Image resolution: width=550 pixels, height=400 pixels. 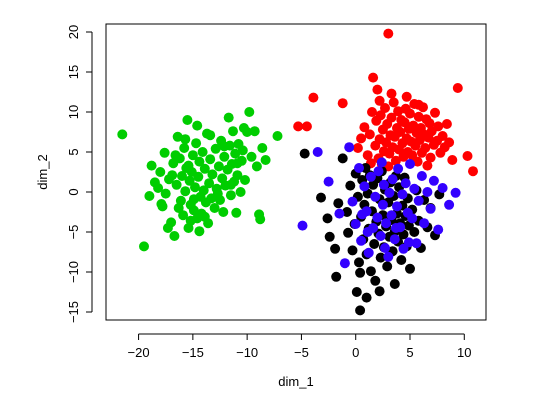 What do you see at coordinates (73, 112) in the screenshot?
I see `y-tick-label: 10` at bounding box center [73, 112].